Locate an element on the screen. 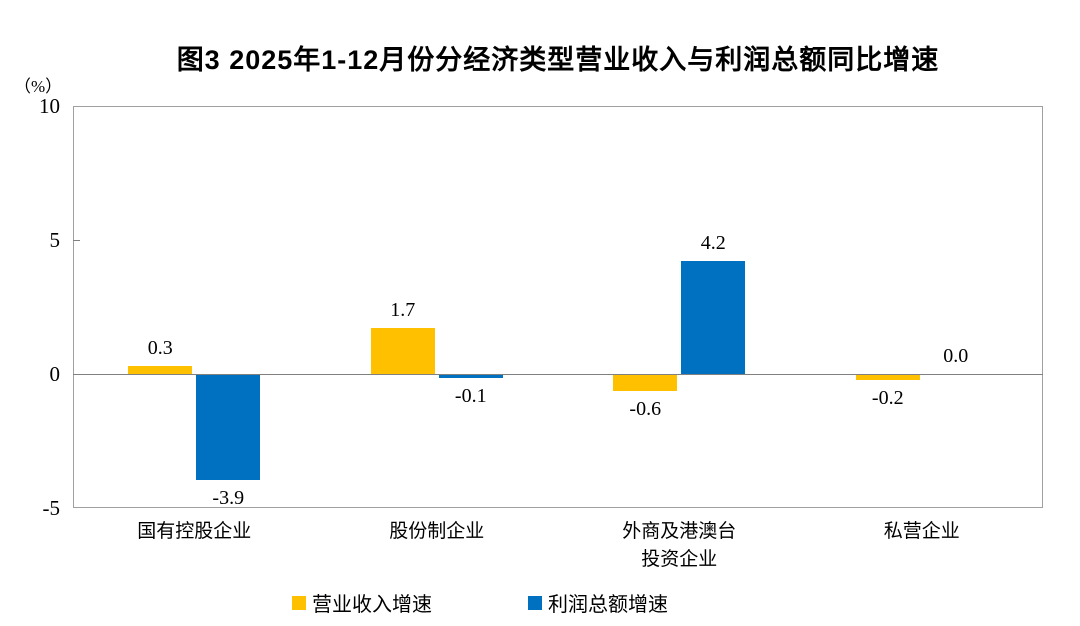  data-label: -0.6 is located at coordinates (645, 409).